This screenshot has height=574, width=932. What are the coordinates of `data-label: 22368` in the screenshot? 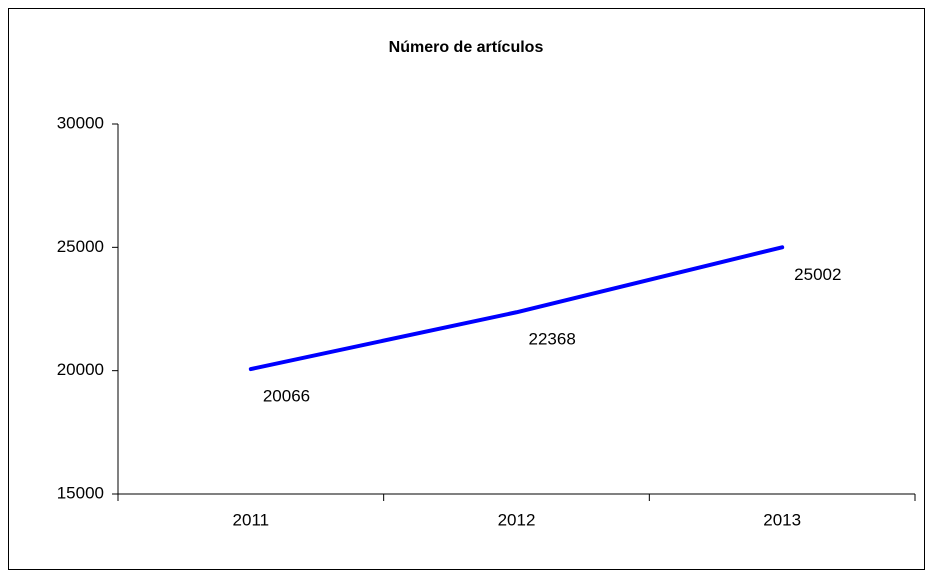 It's located at (552, 339).